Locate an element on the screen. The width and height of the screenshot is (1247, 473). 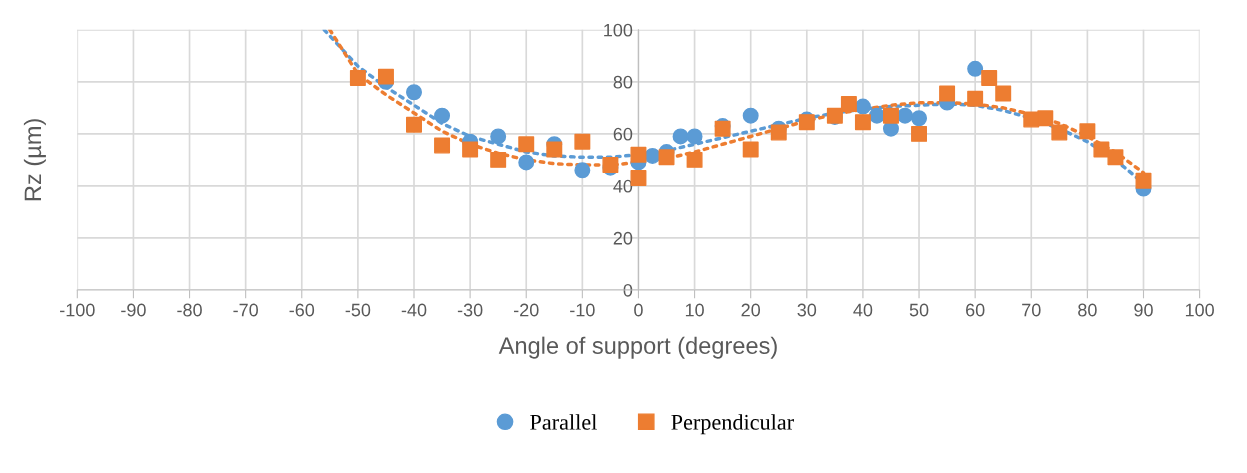
y-tick-label: 0 is located at coordinates (628, 290).